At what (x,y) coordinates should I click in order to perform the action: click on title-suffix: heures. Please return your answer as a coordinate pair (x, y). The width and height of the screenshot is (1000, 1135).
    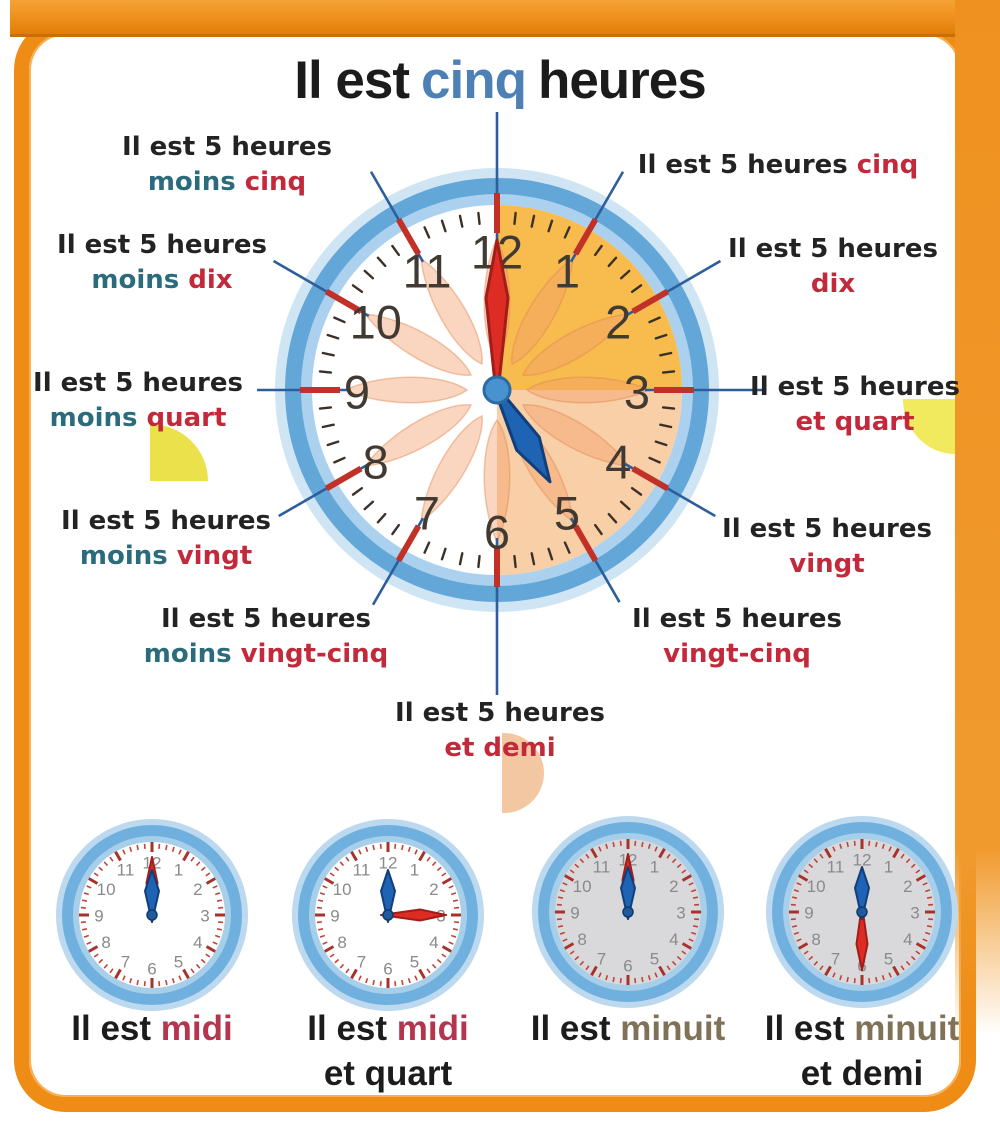
    Looking at the image, I should click on (622, 80).